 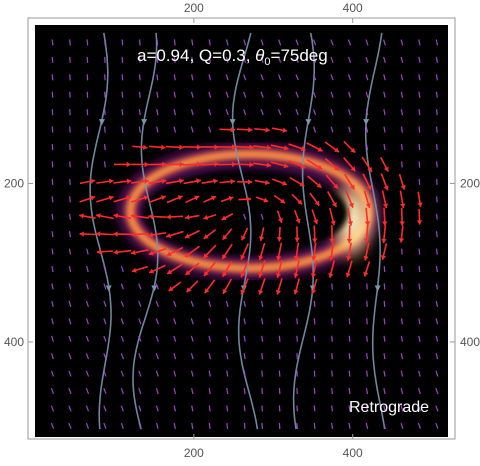 I want to click on x-tick-label-bottom: 400, so click(x=353, y=453).